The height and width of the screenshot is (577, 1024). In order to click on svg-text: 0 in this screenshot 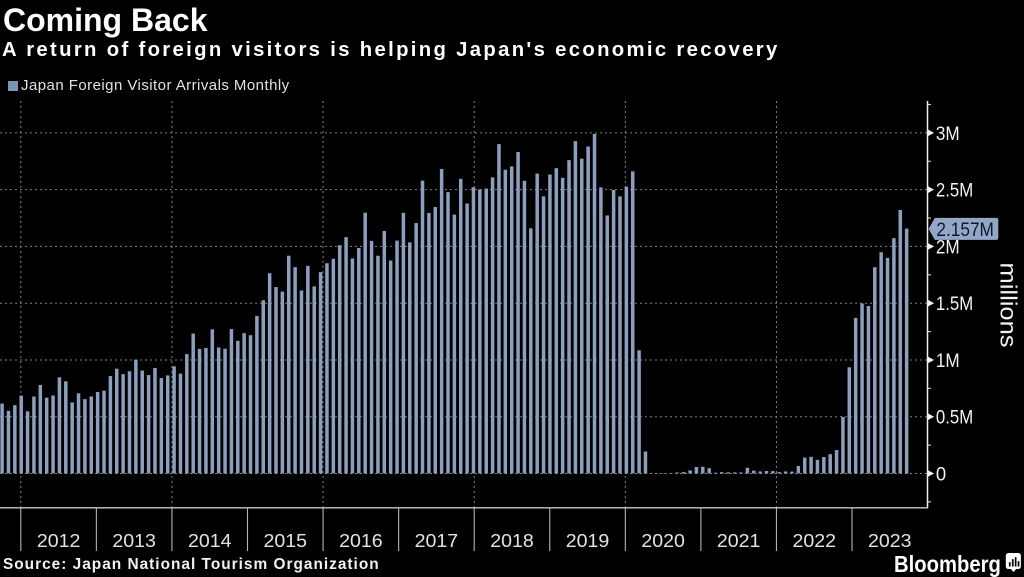, I will do `click(941, 474)`.